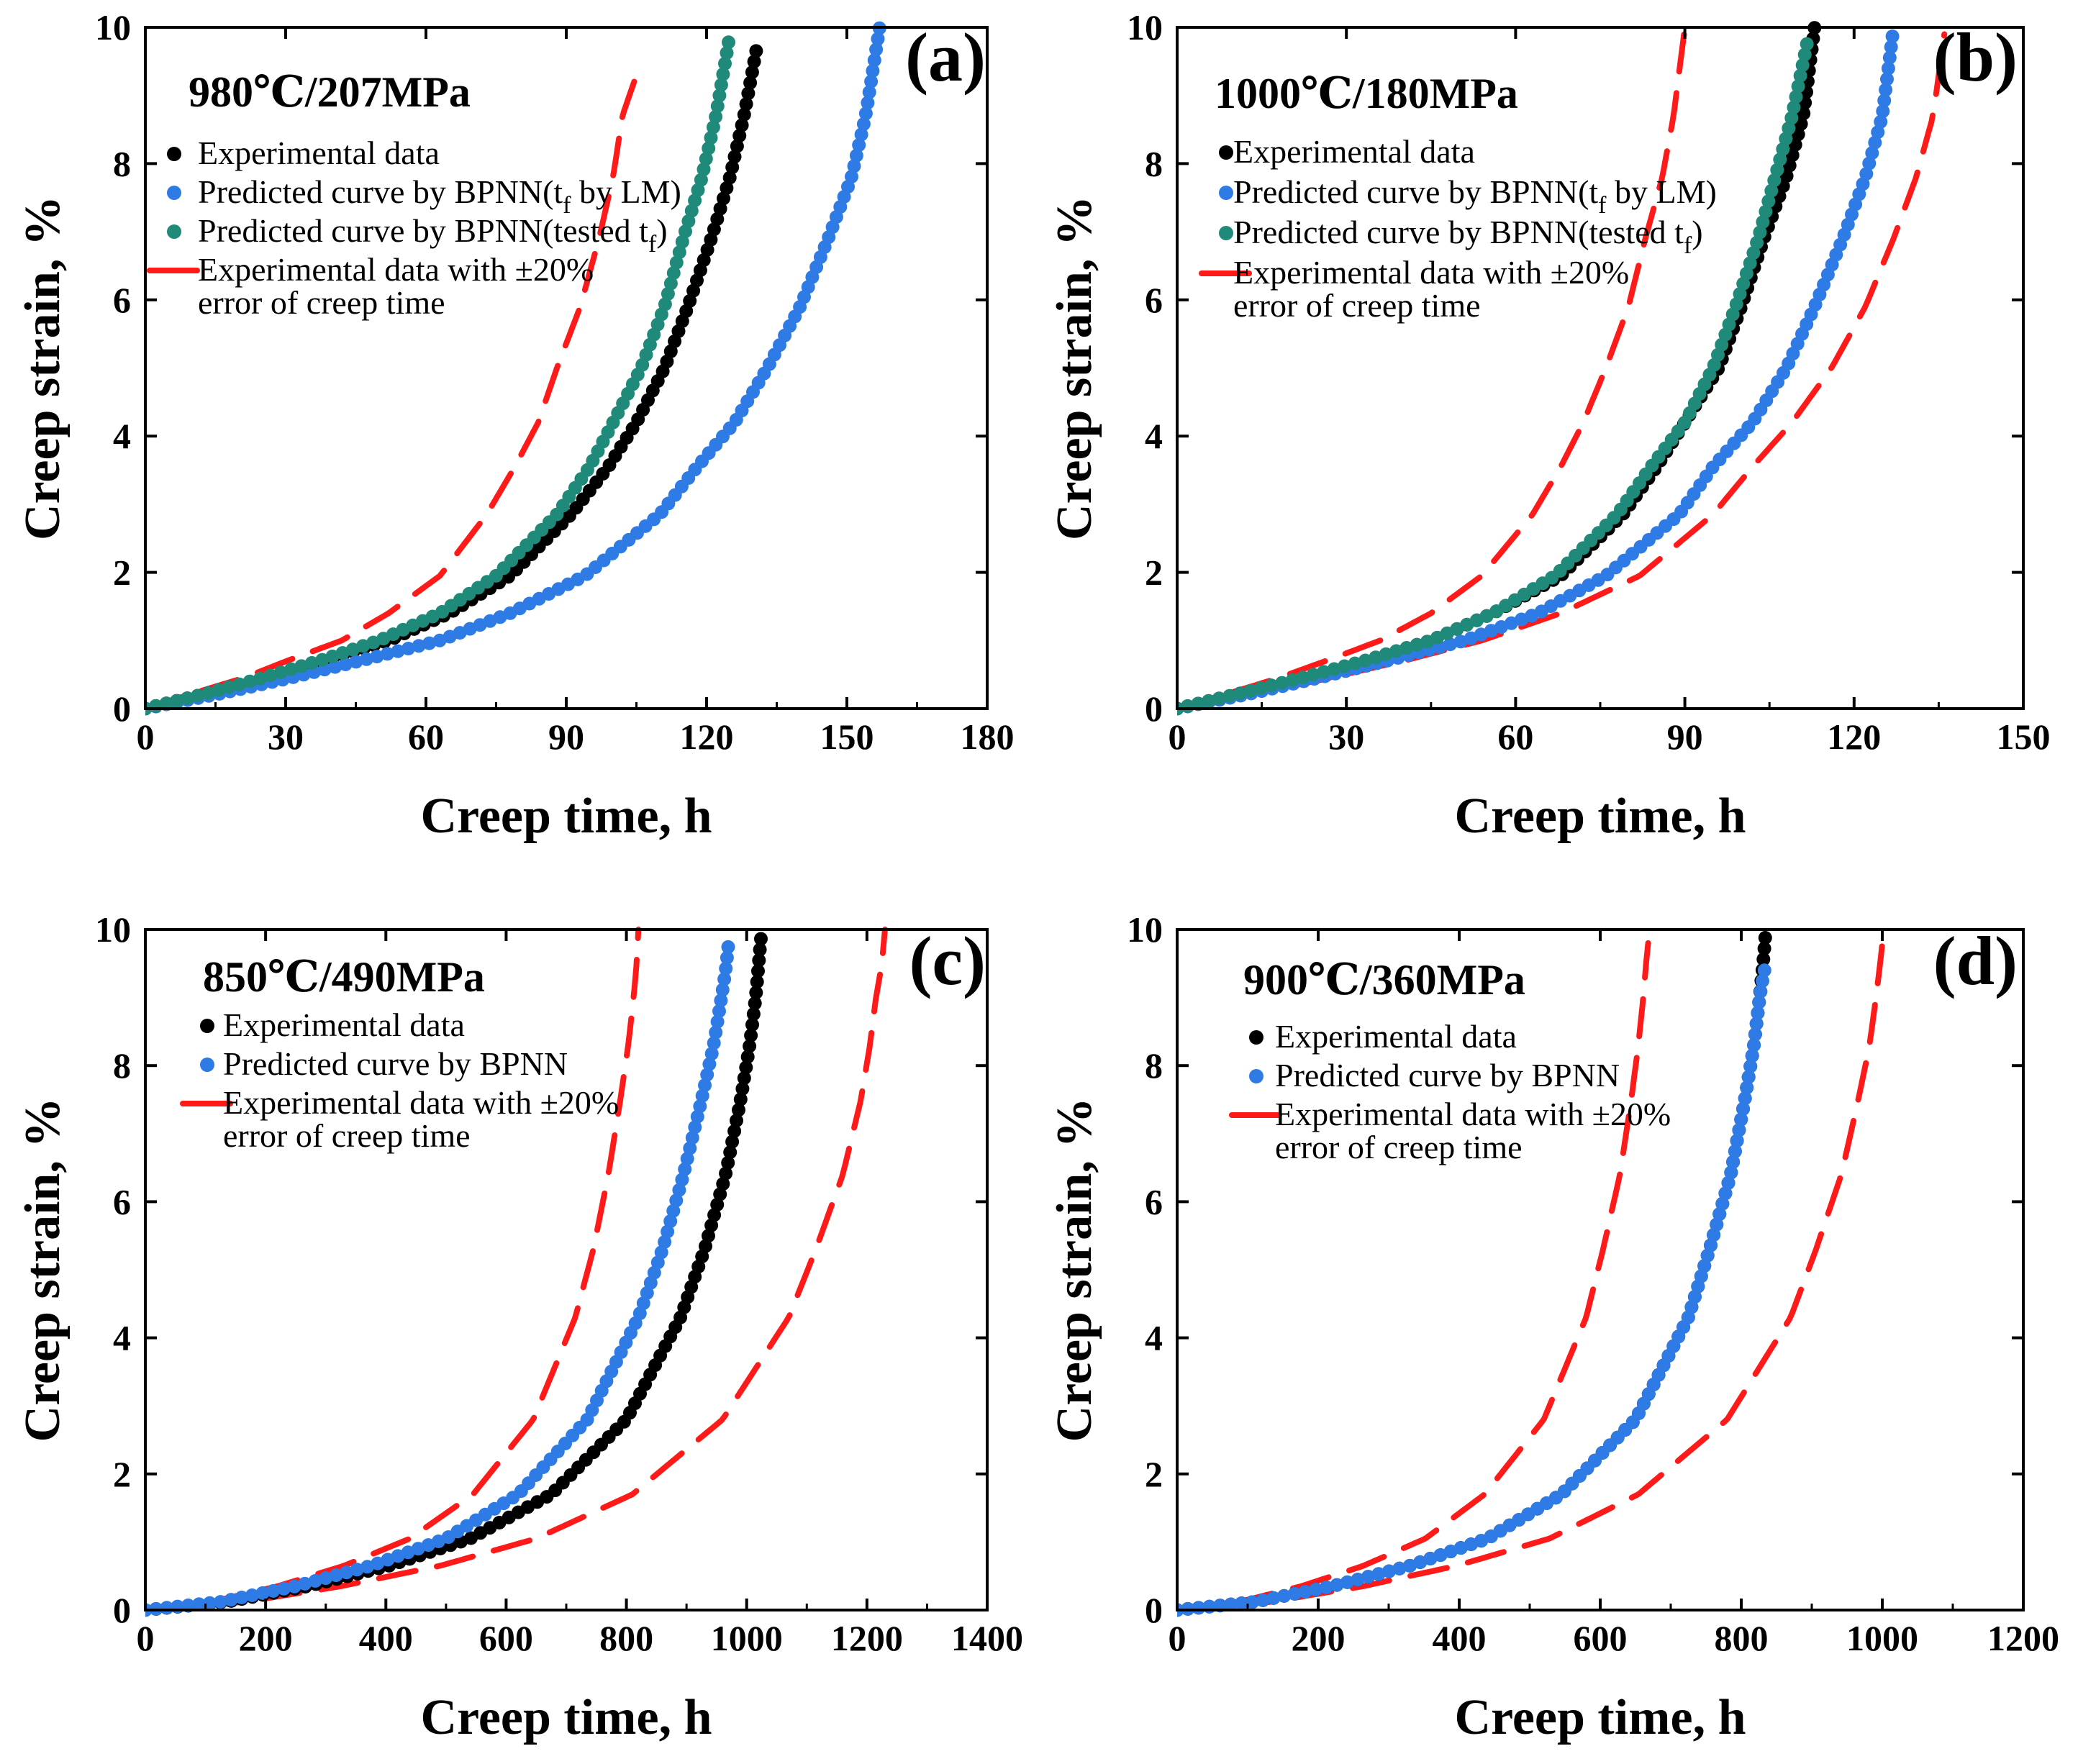 This screenshot has height=1764, width=2078. I want to click on x-tick-label: 150, so click(2024, 737).